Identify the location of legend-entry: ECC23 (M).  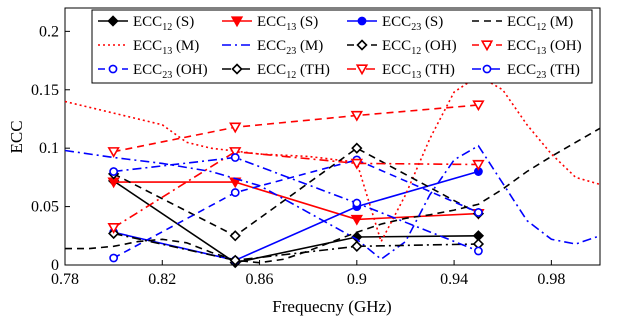
(272, 47).